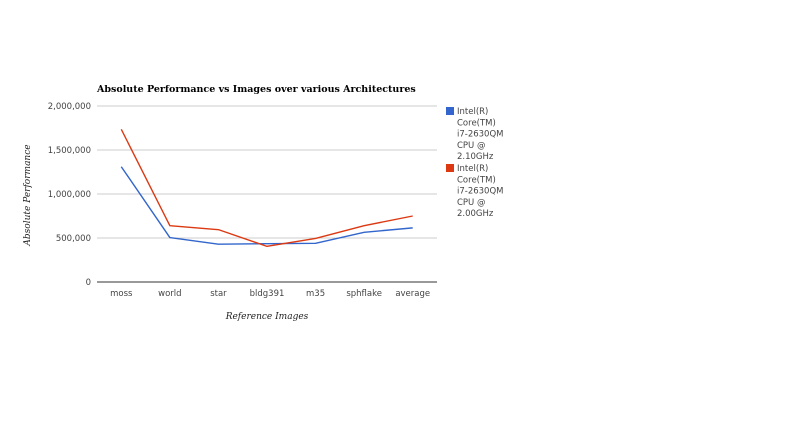  Describe the element at coordinates (69, 195) in the screenshot. I see `y-tick-label: 1,000,000` at that location.